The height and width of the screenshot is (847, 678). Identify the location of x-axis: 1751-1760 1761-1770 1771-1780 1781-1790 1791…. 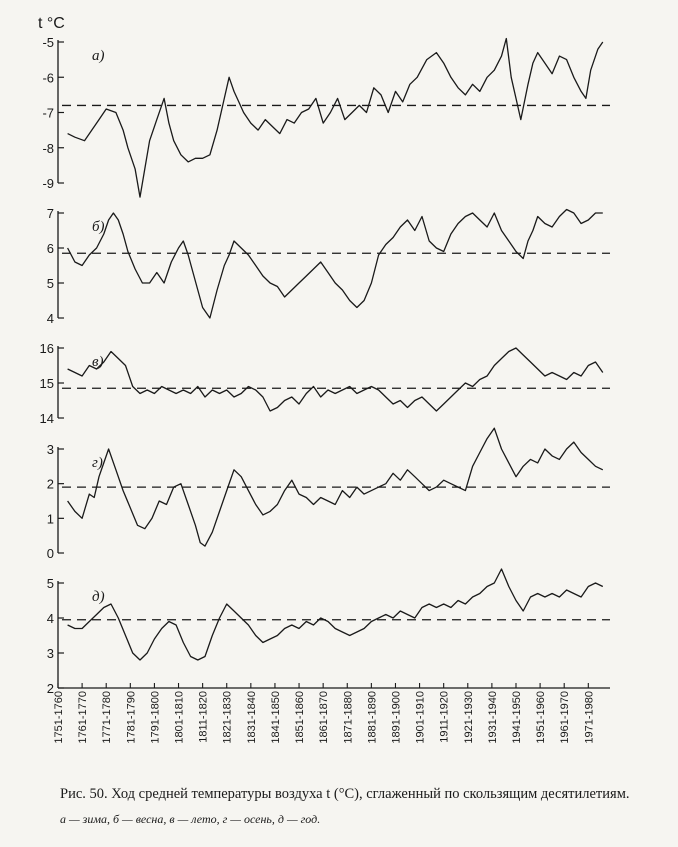
(331, 713).